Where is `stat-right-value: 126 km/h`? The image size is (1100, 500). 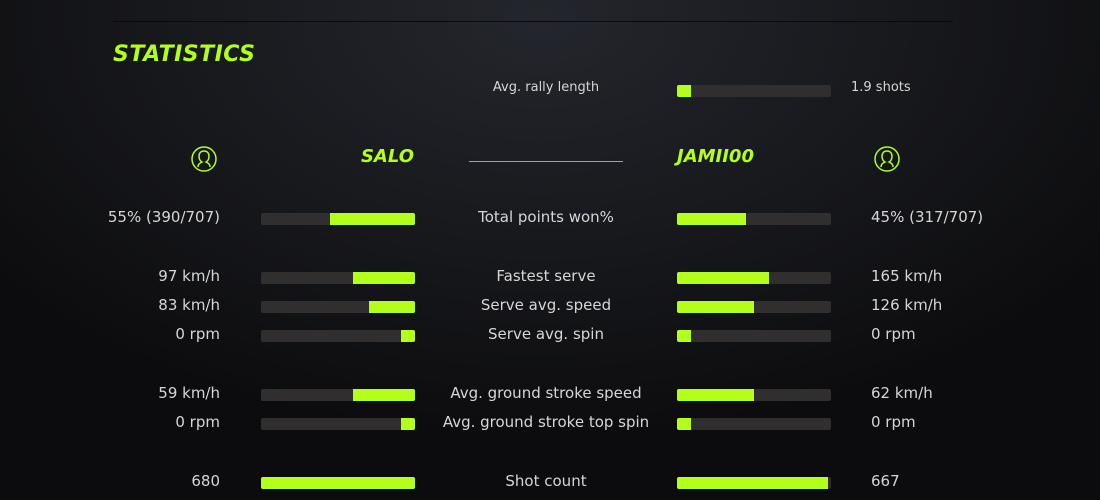 stat-right-value: 126 km/h is located at coordinates (907, 305).